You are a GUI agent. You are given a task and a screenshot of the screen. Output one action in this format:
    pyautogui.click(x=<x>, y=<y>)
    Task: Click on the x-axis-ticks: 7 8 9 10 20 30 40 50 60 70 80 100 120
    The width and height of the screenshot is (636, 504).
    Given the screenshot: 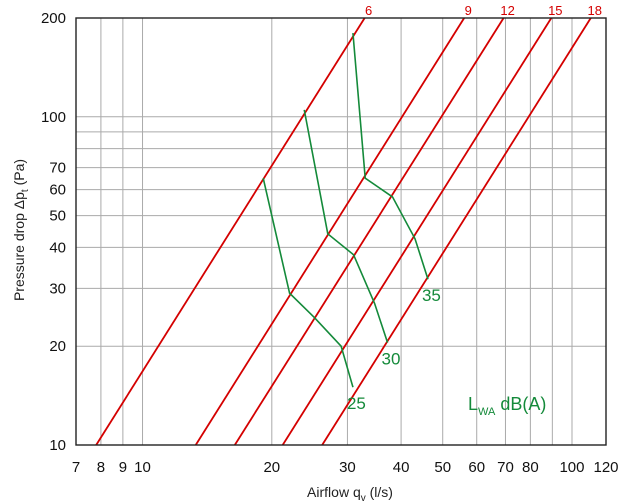 What is the action you would take?
    pyautogui.click(x=345, y=467)
    